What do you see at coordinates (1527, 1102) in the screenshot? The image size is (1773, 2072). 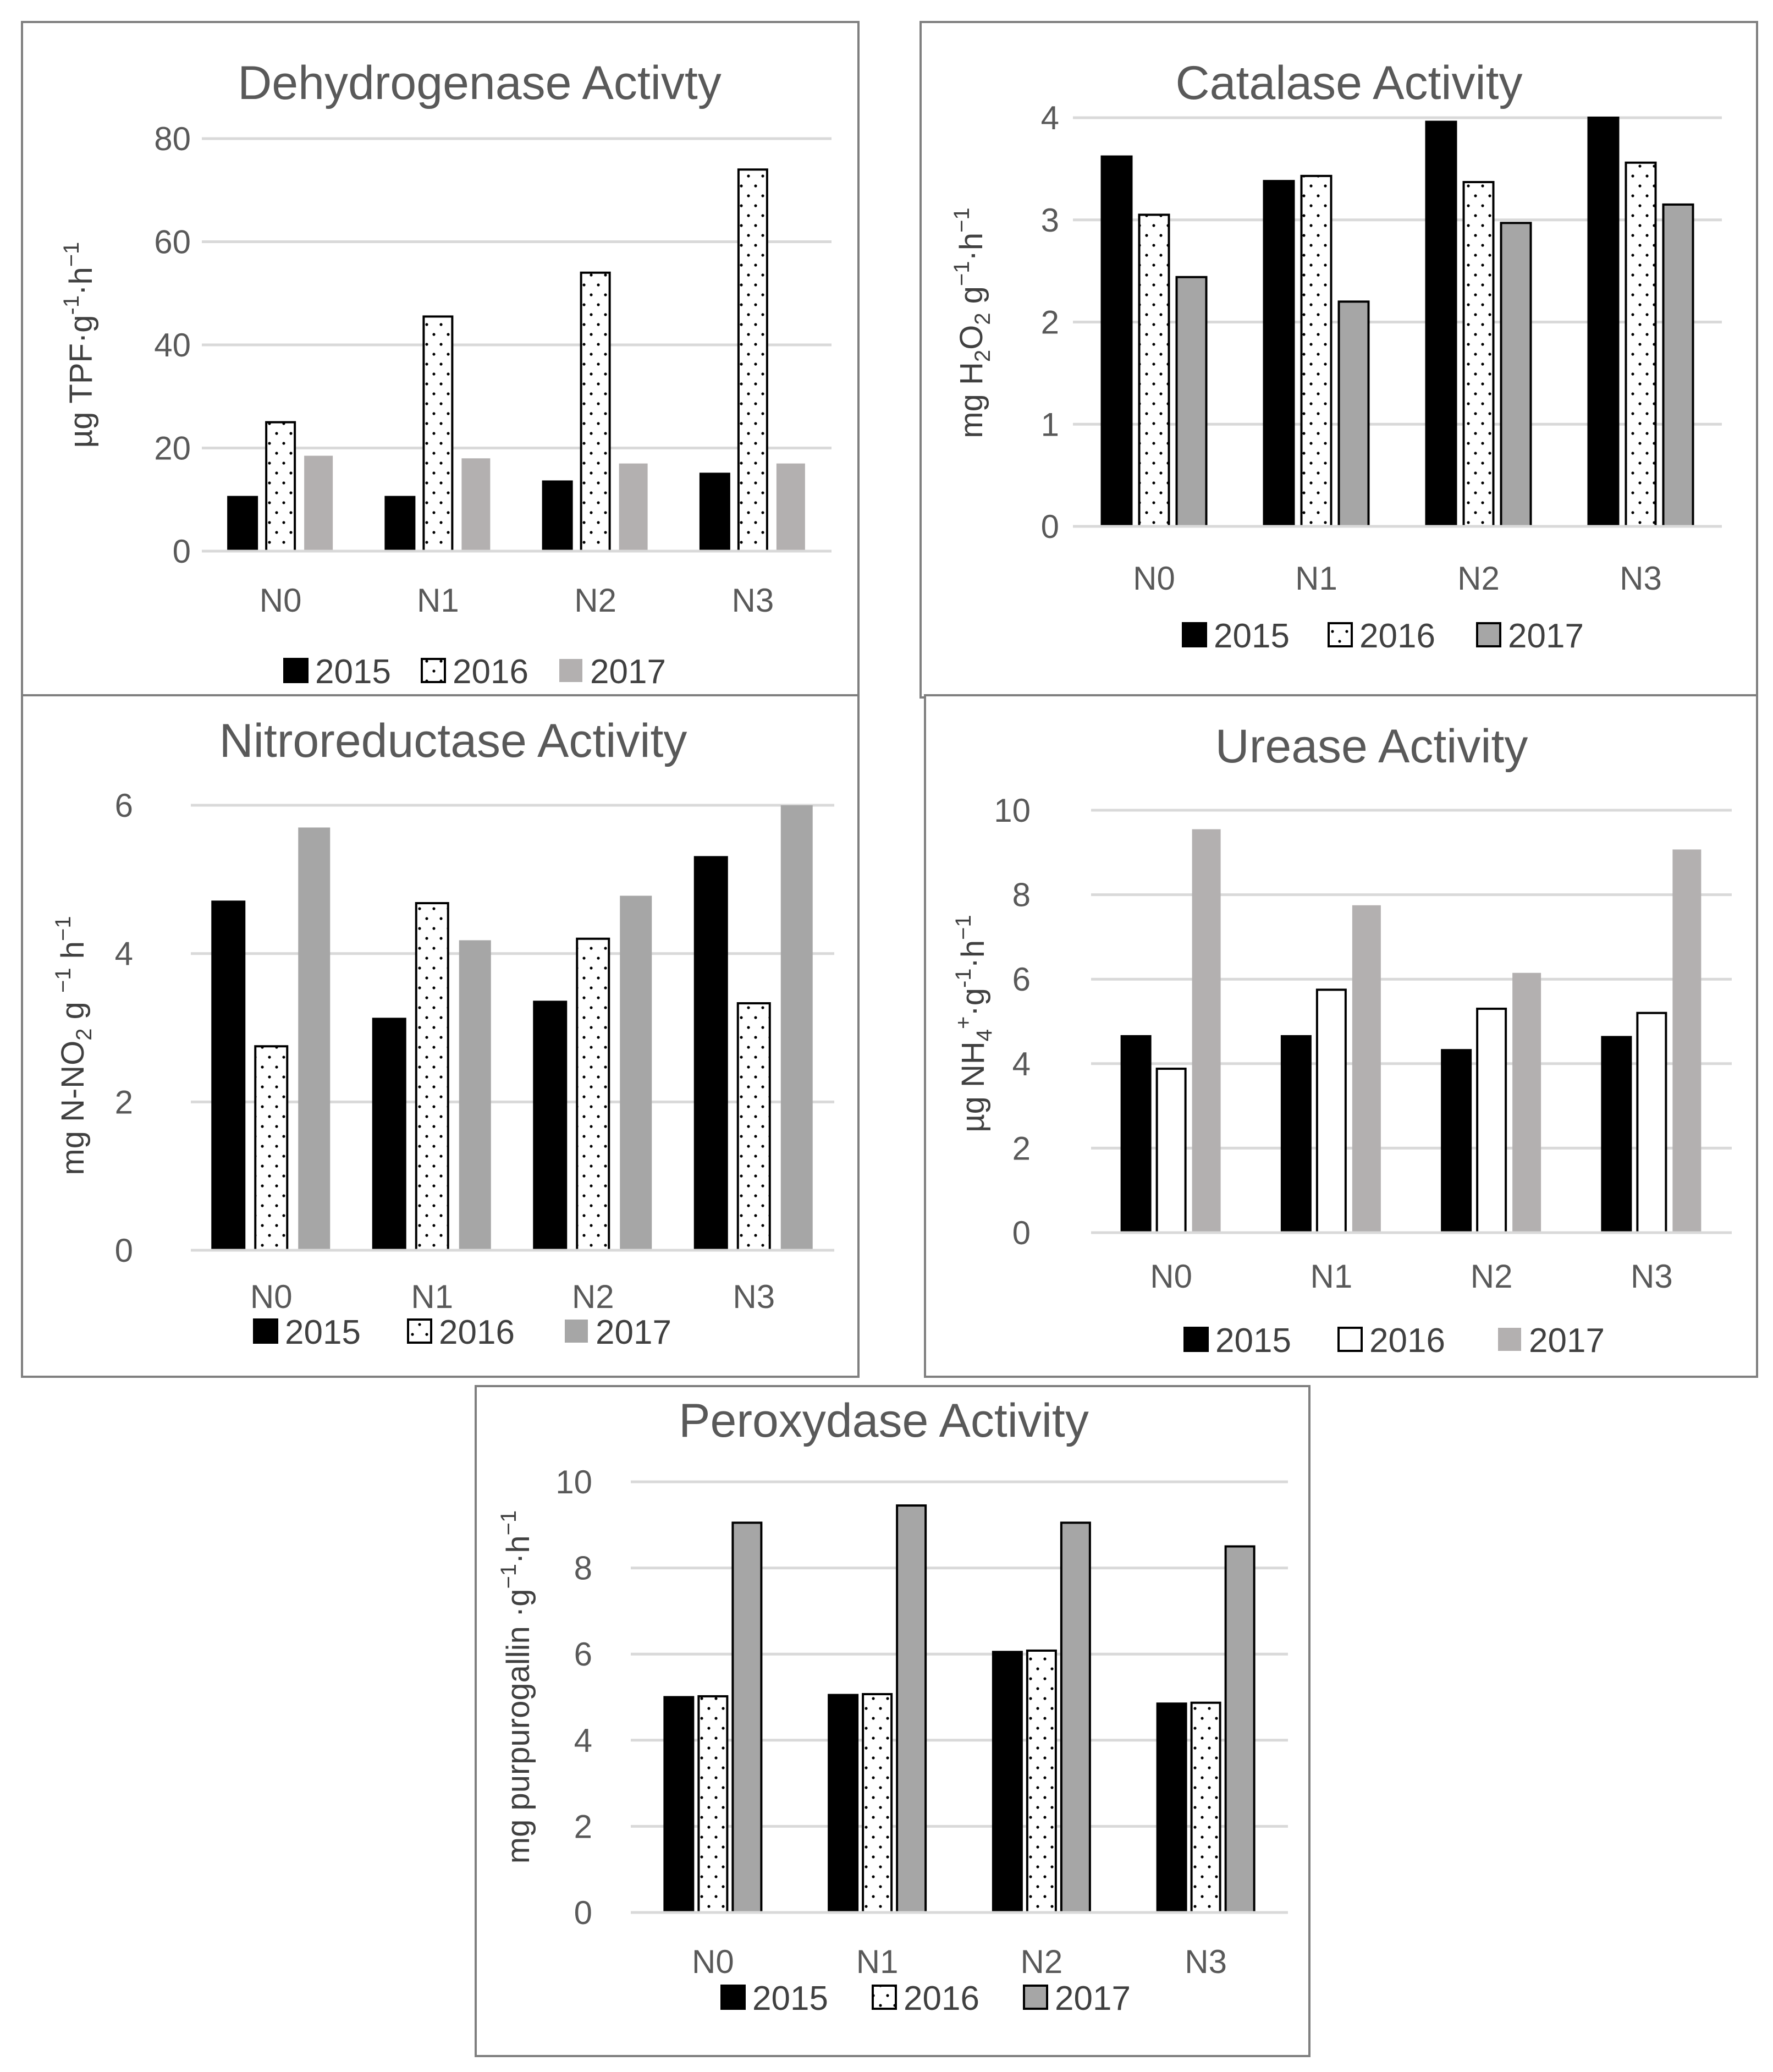 I see `bar-2017-N2` at bounding box center [1527, 1102].